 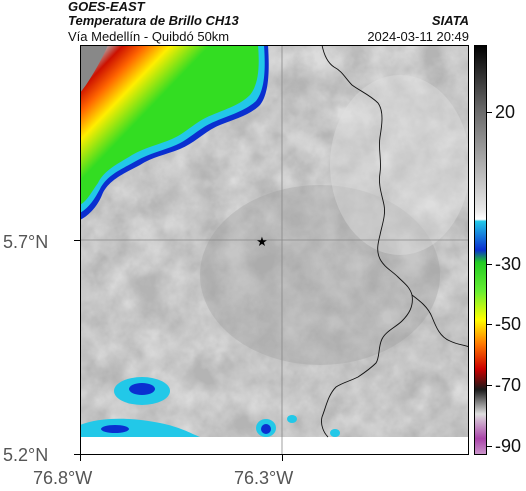 What do you see at coordinates (264, 478) in the screenshot?
I see `x-tick-76-3W: 76.3°W` at bounding box center [264, 478].